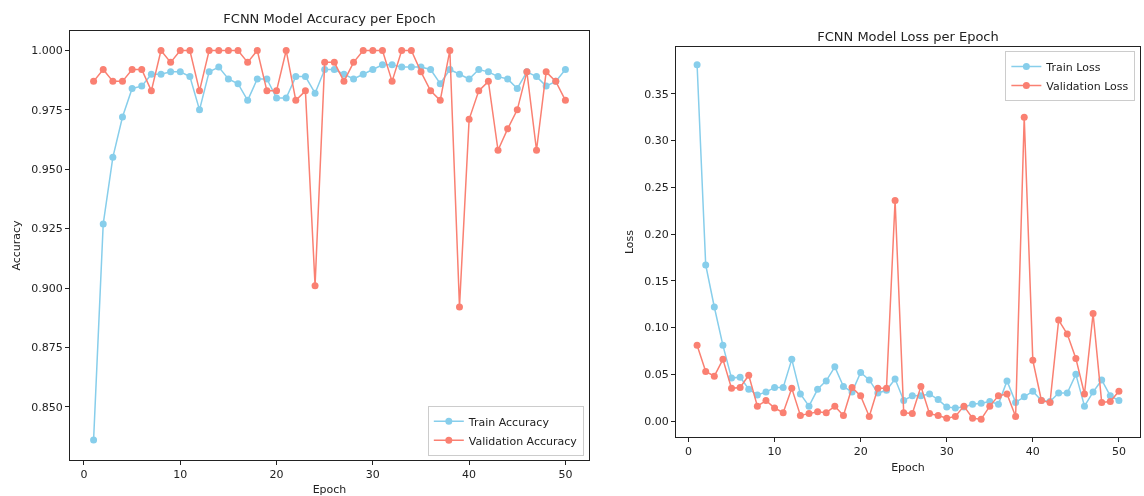 This screenshot has width=1144, height=496. Describe the element at coordinates (47, 348) in the screenshot. I see `y-tick-label: 0.875` at that location.